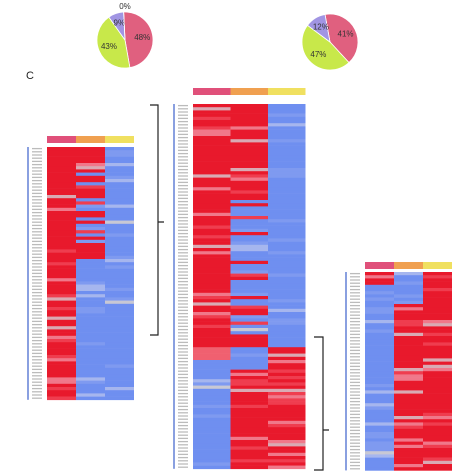 This screenshot has height=474, width=474. What do you see at coordinates (318, 54) in the screenshot?
I see `pie-label: 47%` at bounding box center [318, 54].